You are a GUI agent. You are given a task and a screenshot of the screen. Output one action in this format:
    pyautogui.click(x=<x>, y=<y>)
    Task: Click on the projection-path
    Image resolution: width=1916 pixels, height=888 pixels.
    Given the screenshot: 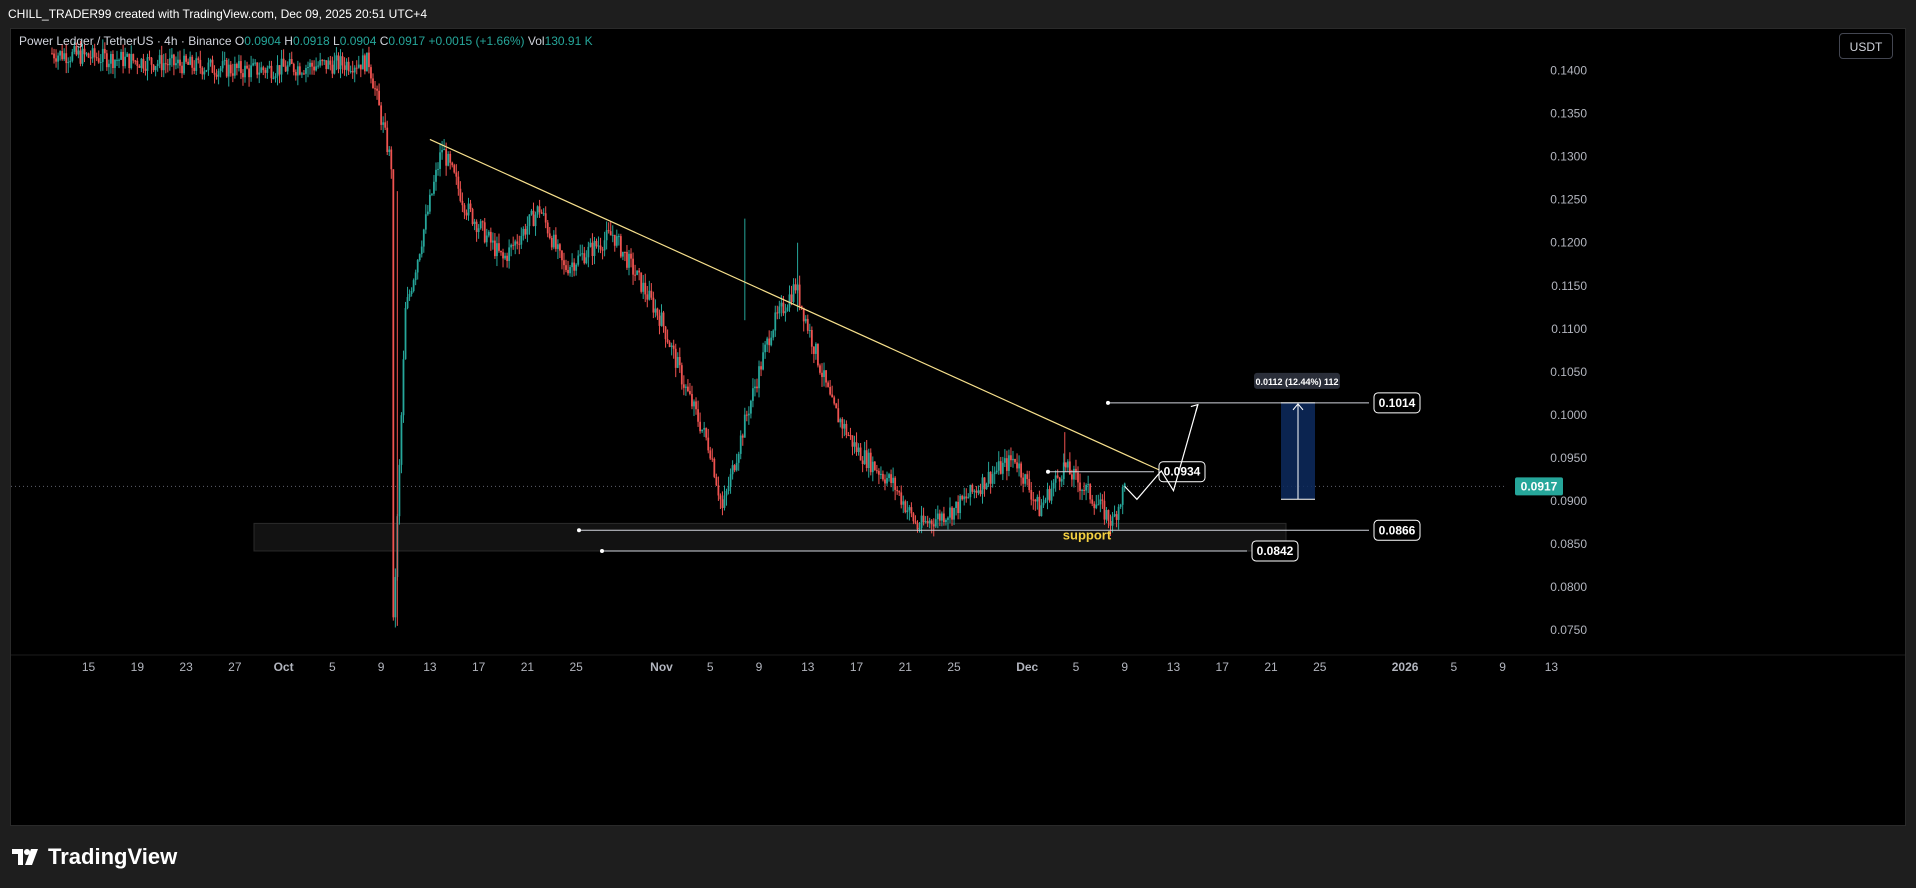 What is the action you would take?
    pyautogui.click(x=1161, y=452)
    